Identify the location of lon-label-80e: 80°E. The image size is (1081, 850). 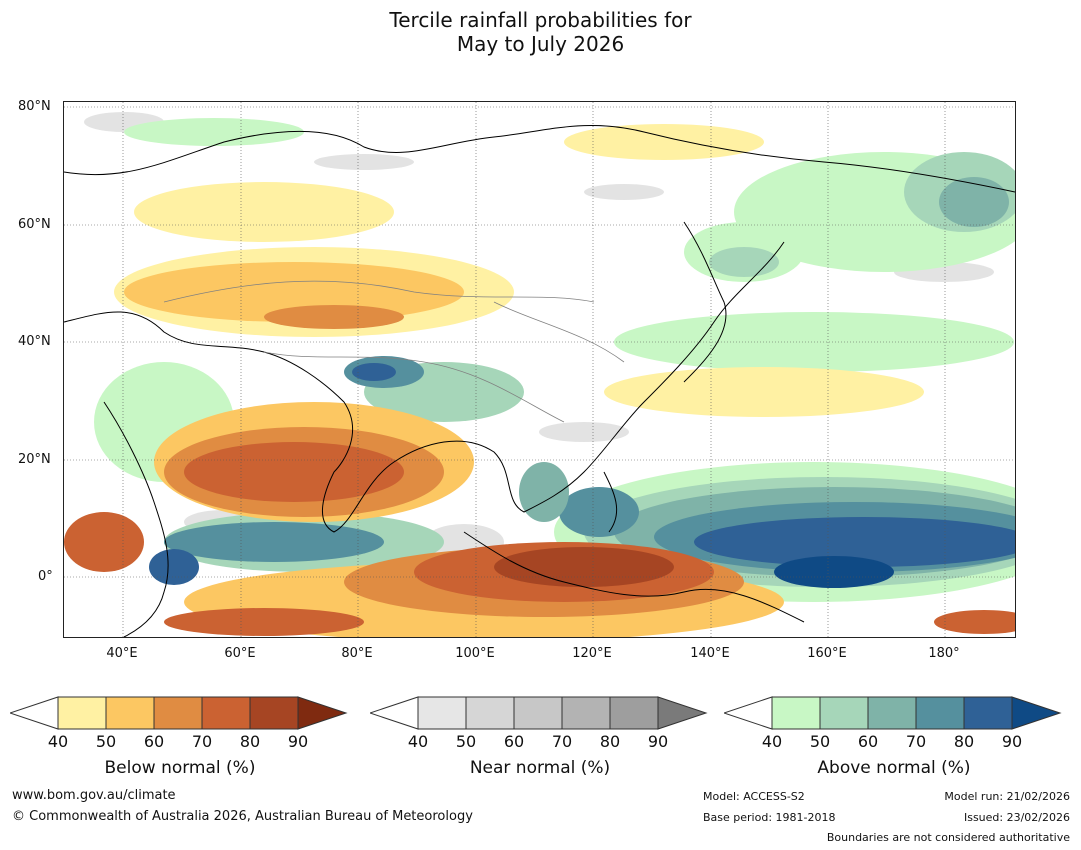
(357, 653).